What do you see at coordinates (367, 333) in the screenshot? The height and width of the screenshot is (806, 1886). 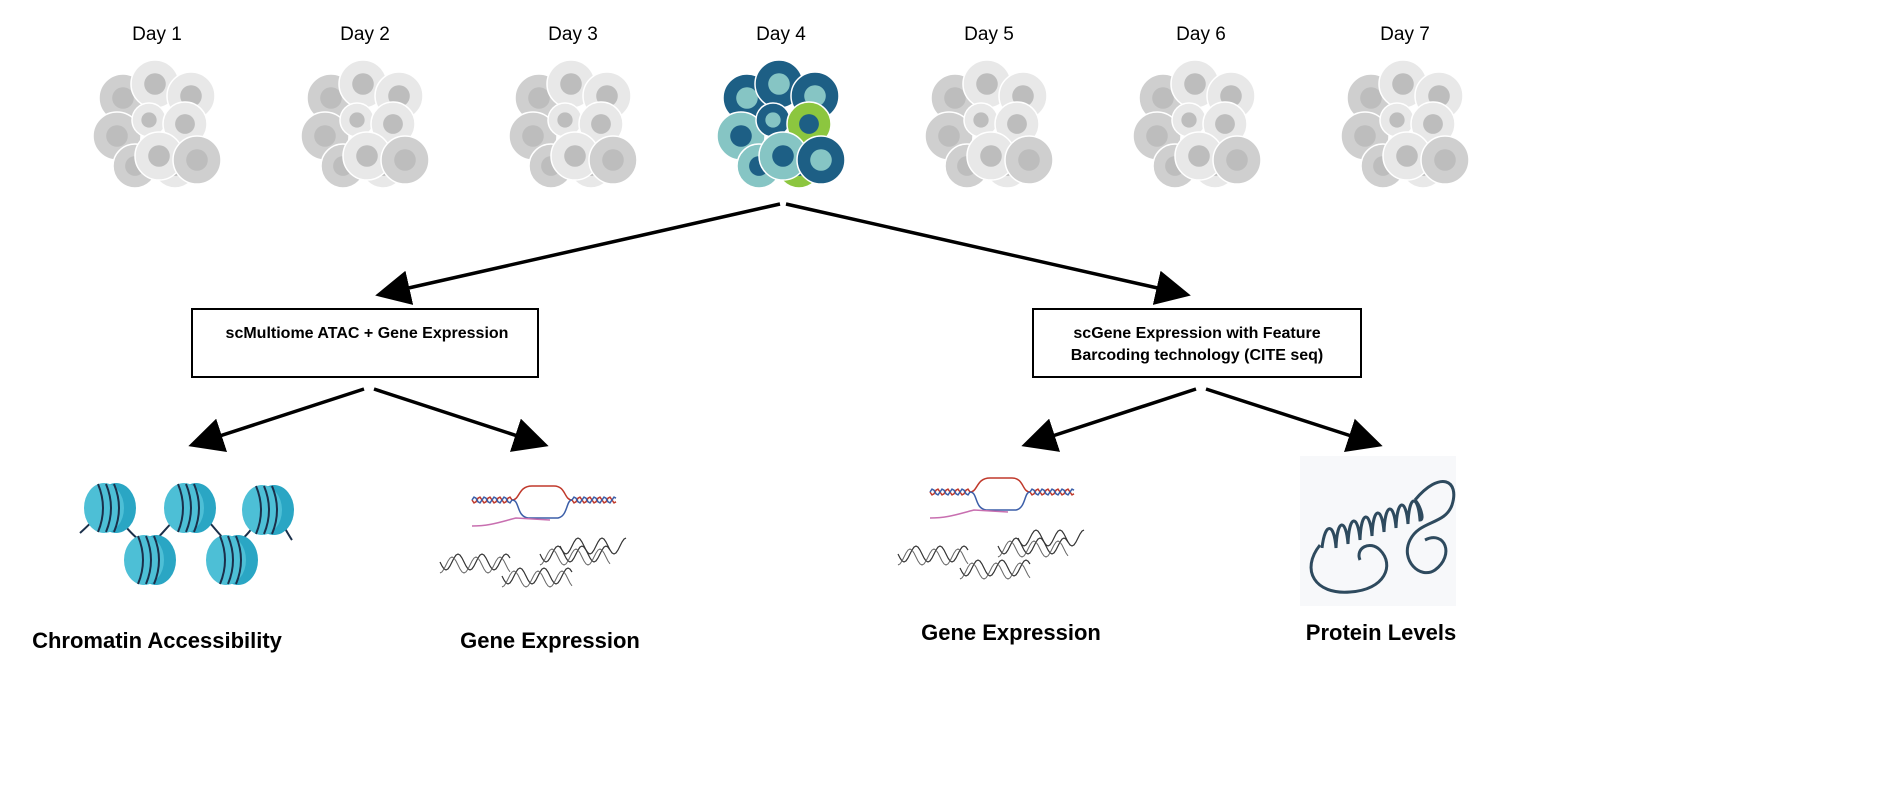 I see `assay-label-multiome: scMultiome ATAC + Gene Expression` at bounding box center [367, 333].